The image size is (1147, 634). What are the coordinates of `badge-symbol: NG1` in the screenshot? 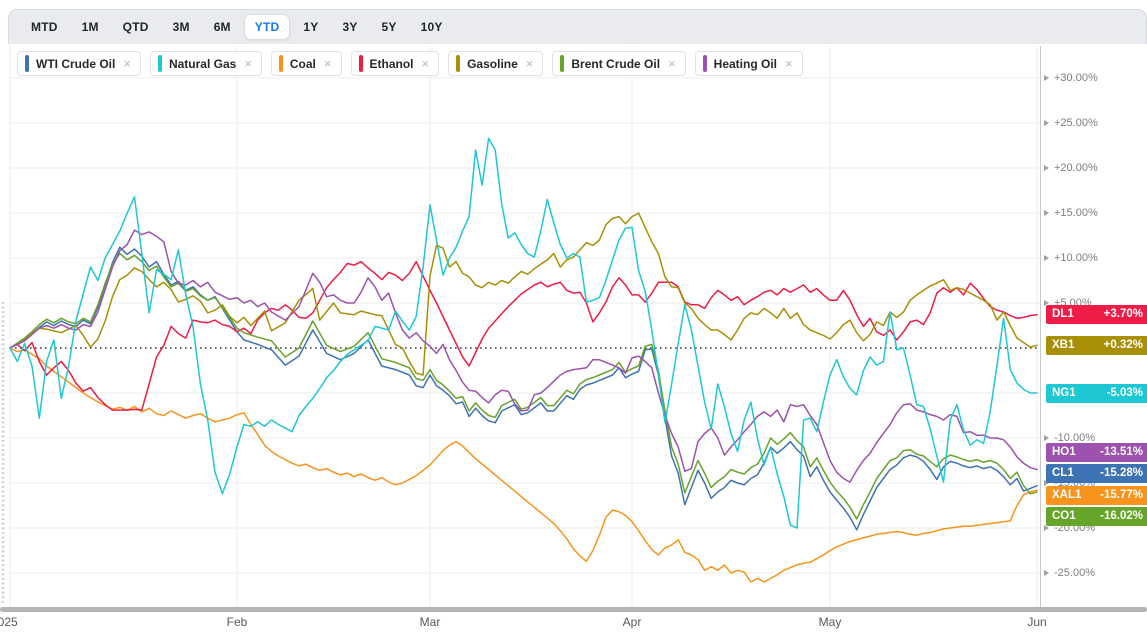 It's located at (1064, 392).